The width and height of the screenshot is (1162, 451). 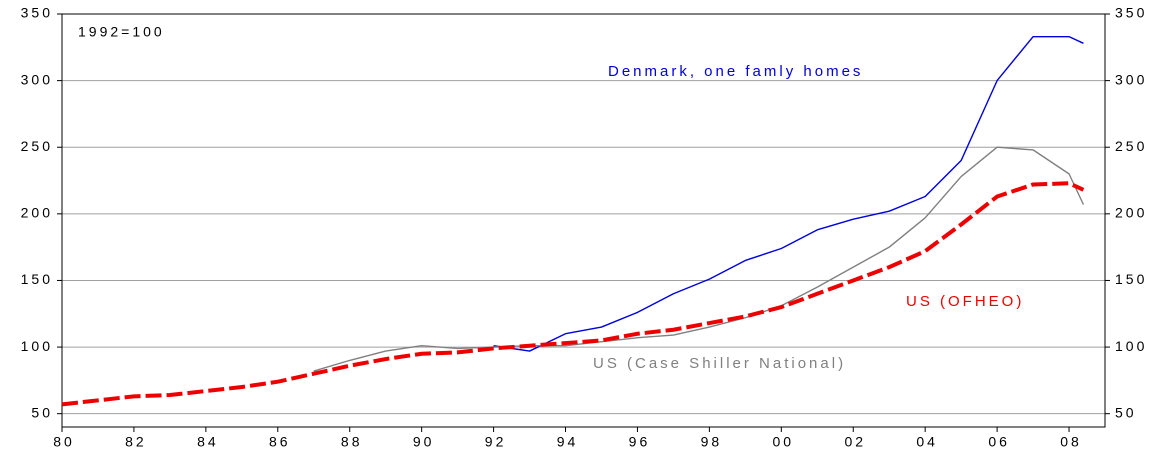 I want to click on y2-tick-label: 150, so click(x=1131, y=279).